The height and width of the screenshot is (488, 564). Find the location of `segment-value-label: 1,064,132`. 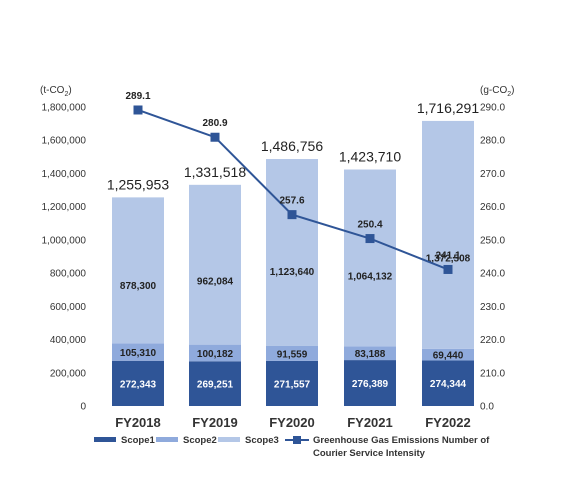

segment-value-label: 1,064,132 is located at coordinates (370, 277).